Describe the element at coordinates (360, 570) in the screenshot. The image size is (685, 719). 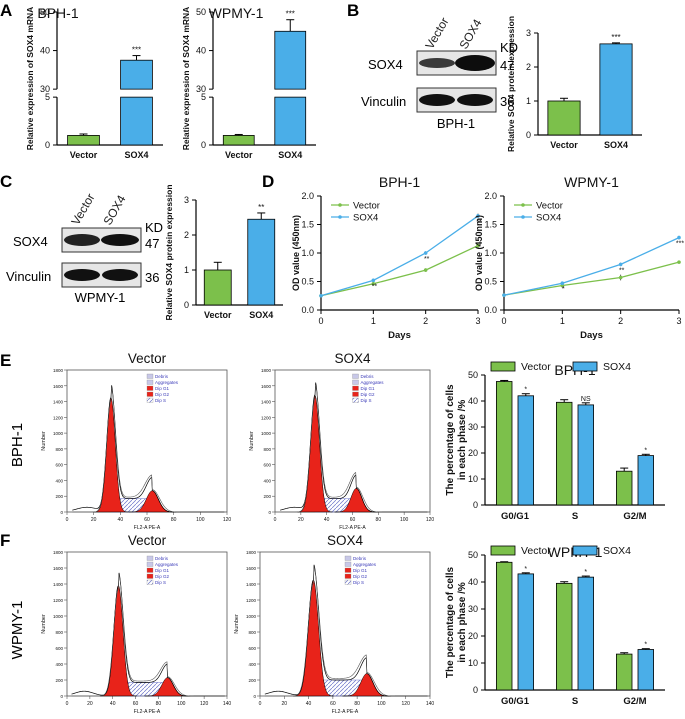
I see `legend-label: Dip G1` at that location.